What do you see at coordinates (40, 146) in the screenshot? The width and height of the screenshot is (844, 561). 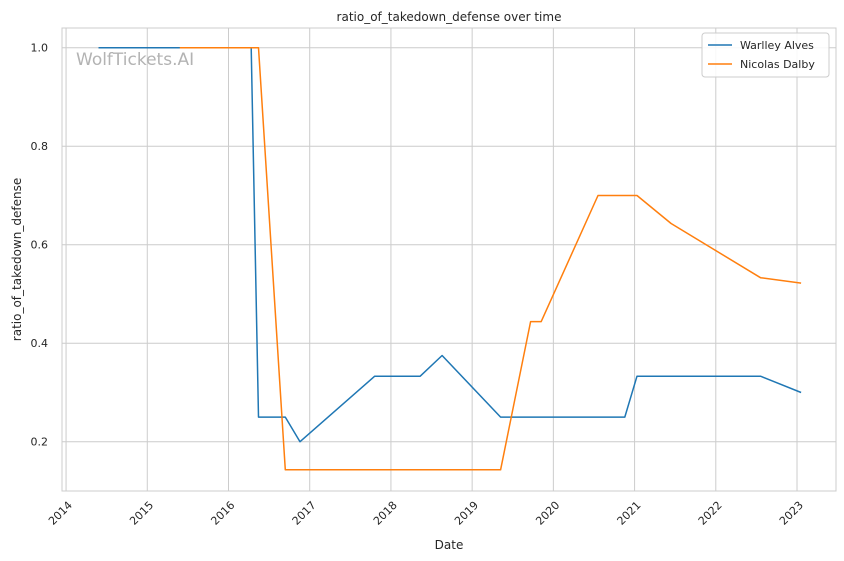 I see `y-tick-label: 0.8` at bounding box center [40, 146].